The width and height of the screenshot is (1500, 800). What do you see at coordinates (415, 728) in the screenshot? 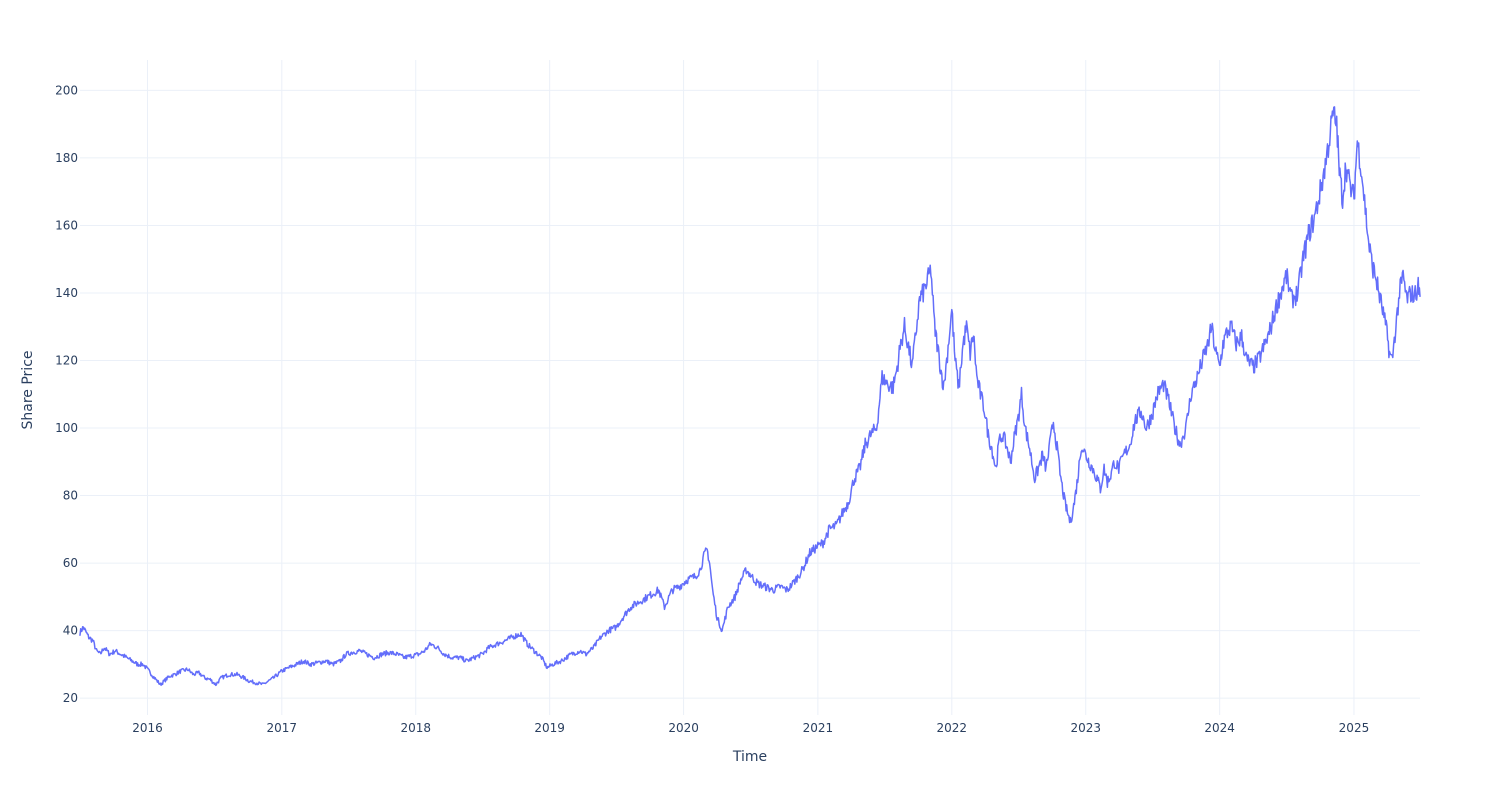
I see `x-tick-label: 2018` at bounding box center [415, 728].